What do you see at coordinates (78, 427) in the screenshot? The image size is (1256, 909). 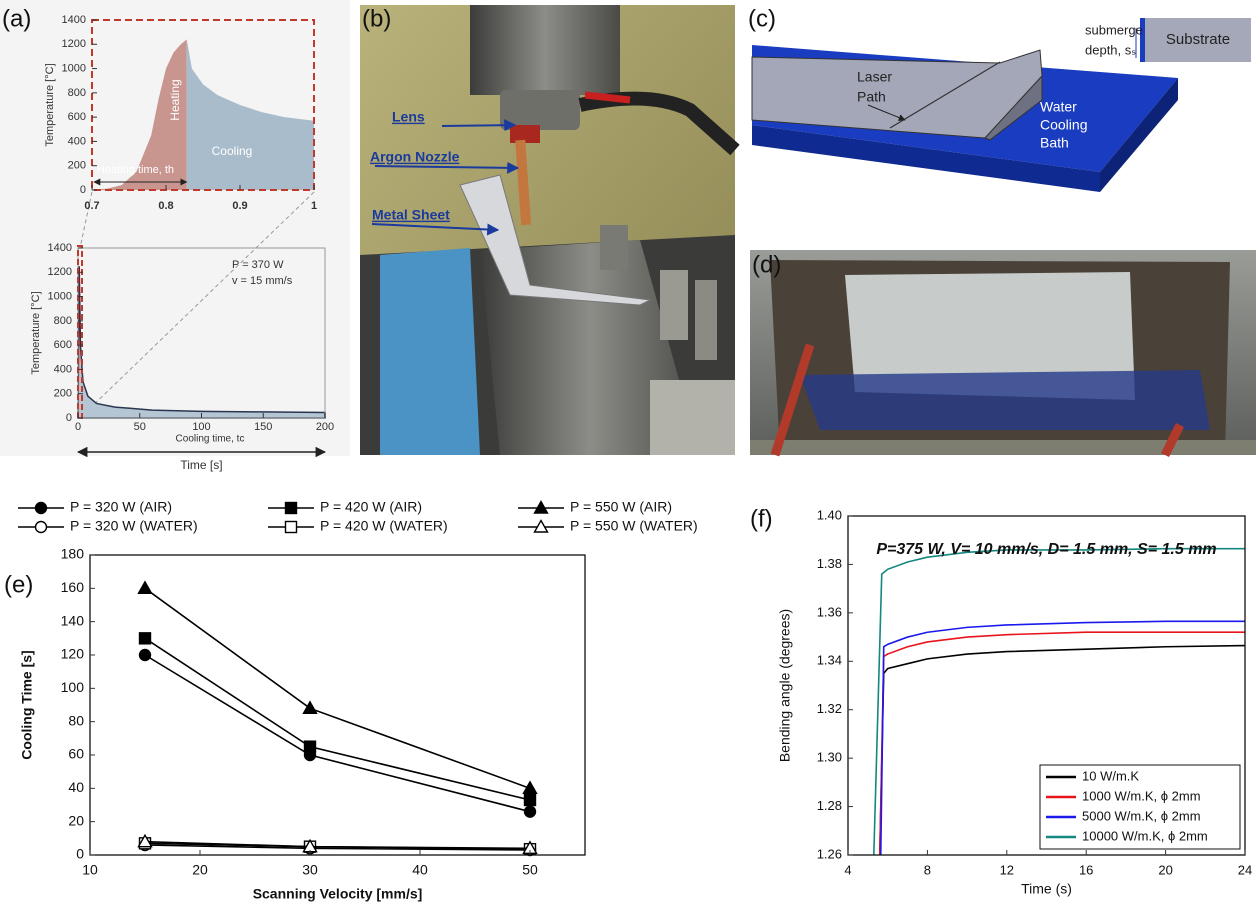 I see `x-tick-label: 0` at bounding box center [78, 427].